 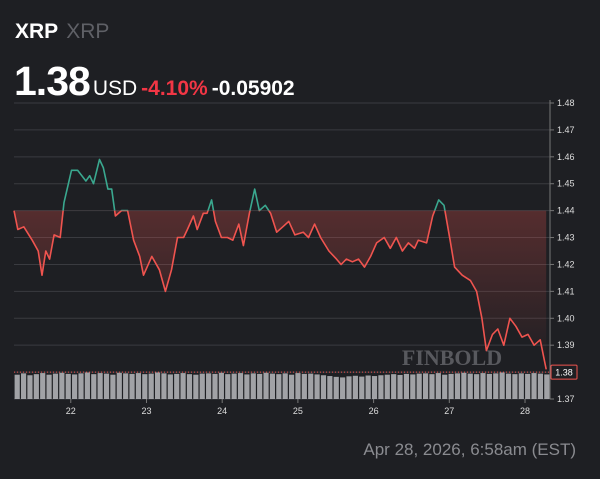 What do you see at coordinates (146, 411) in the screenshot?
I see `x-tick-label: 23` at bounding box center [146, 411].